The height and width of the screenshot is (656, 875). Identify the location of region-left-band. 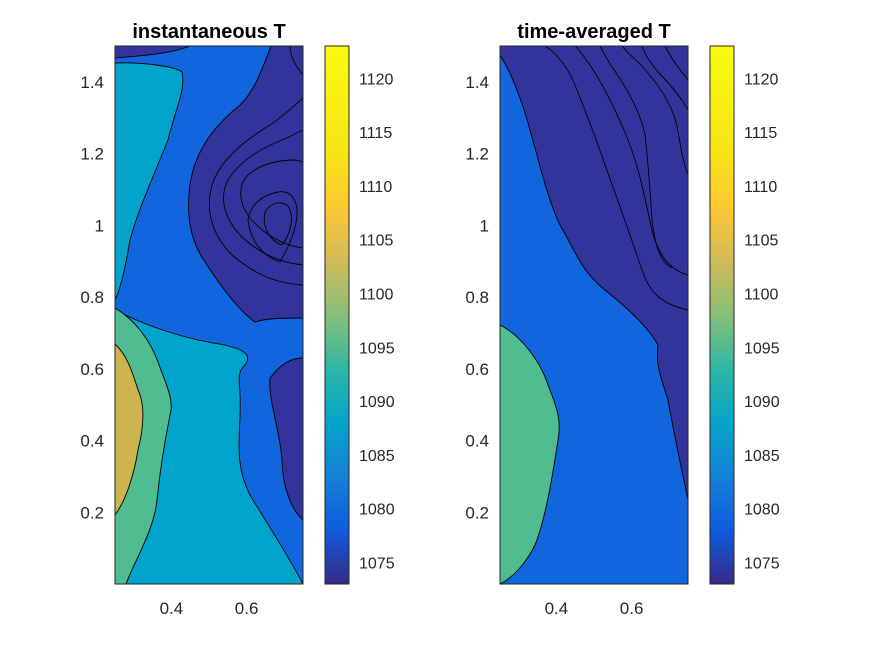
(149, 181).